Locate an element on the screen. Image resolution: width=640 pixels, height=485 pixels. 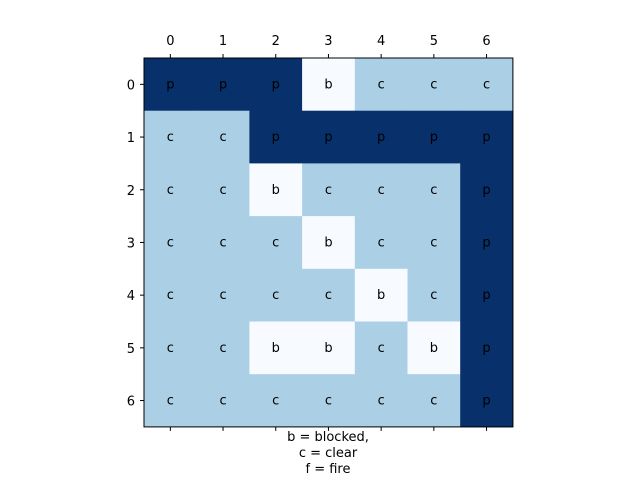
cell-label-1-3: p is located at coordinates (328, 137).